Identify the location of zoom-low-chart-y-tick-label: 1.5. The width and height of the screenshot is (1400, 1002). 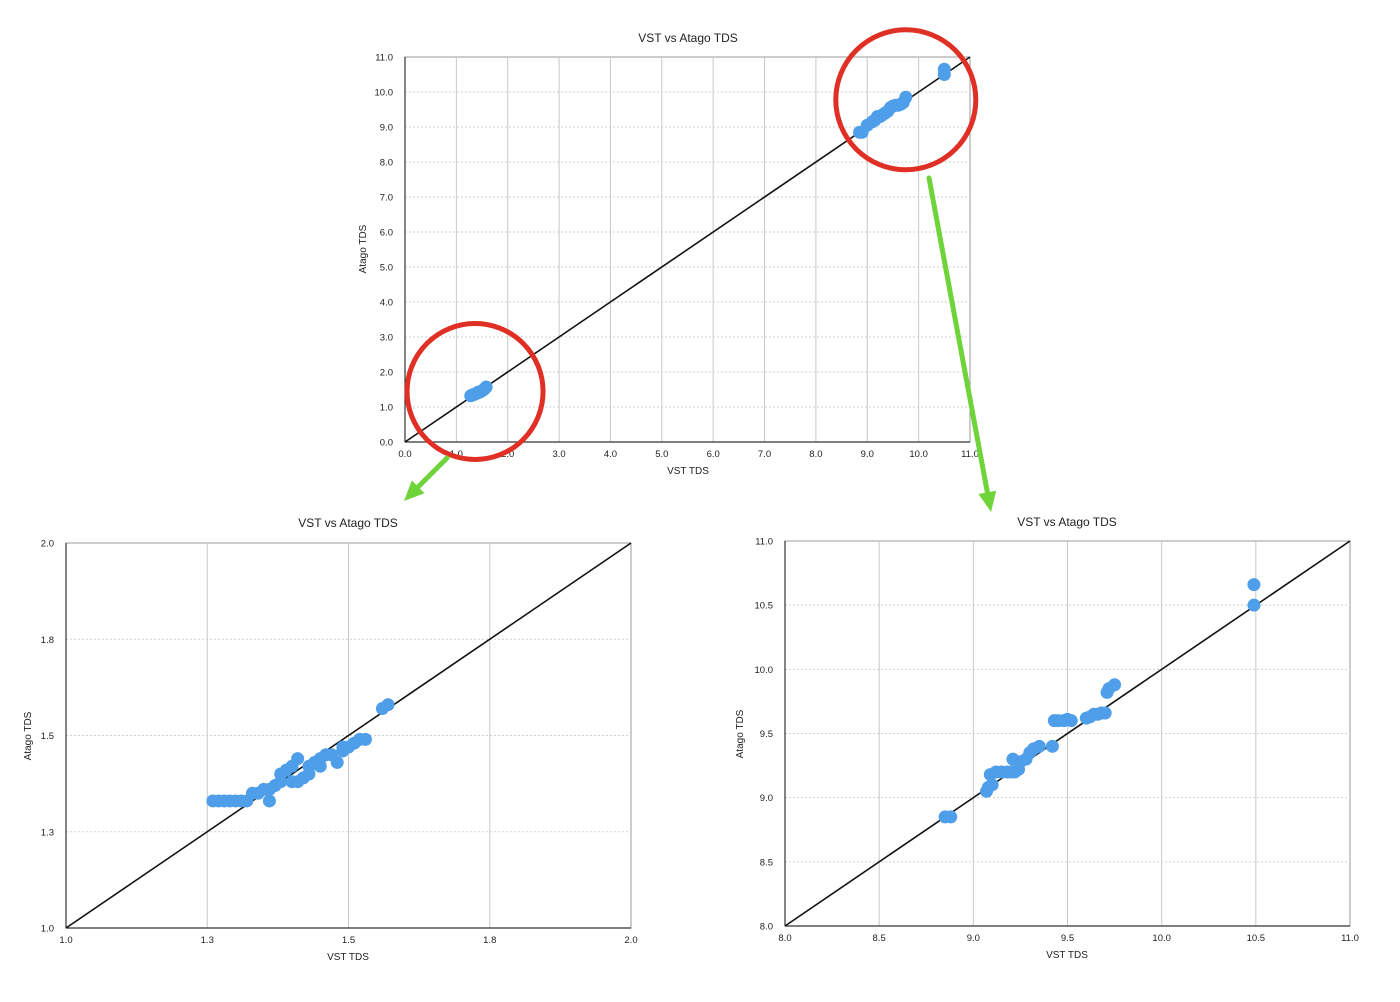
(47, 736).